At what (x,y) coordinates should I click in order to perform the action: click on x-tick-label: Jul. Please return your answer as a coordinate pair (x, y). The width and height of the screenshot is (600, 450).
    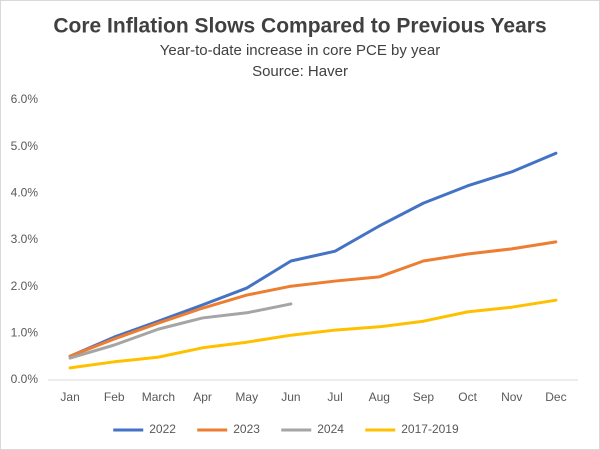
    Looking at the image, I should click on (334, 397).